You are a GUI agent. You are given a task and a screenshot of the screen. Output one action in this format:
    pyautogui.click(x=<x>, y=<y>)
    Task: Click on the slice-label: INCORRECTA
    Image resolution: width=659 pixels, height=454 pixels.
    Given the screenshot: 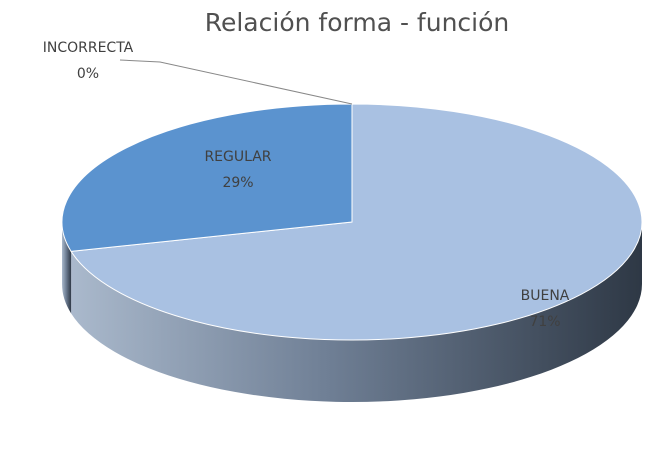 What is the action you would take?
    pyautogui.click(x=88, y=48)
    